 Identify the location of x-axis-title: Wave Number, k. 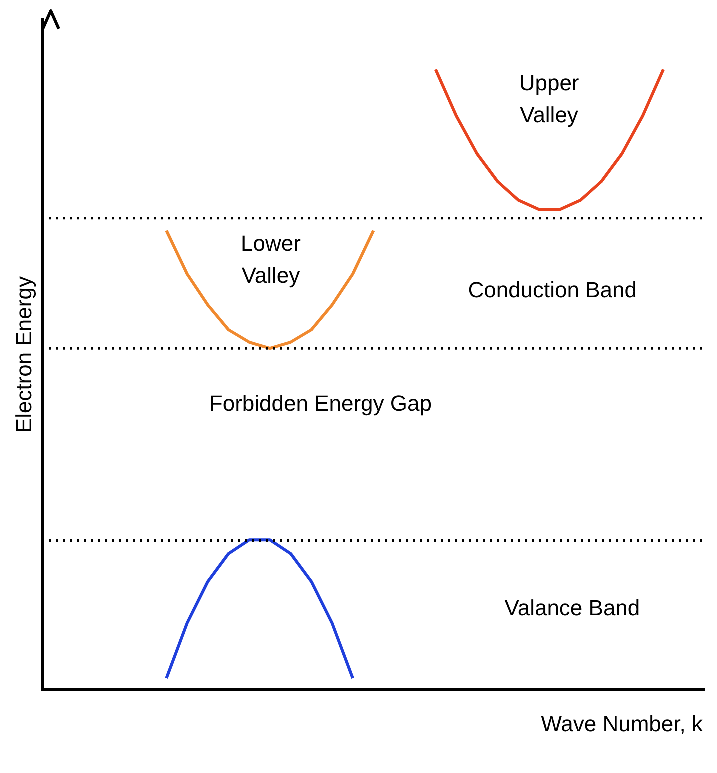
(622, 724).